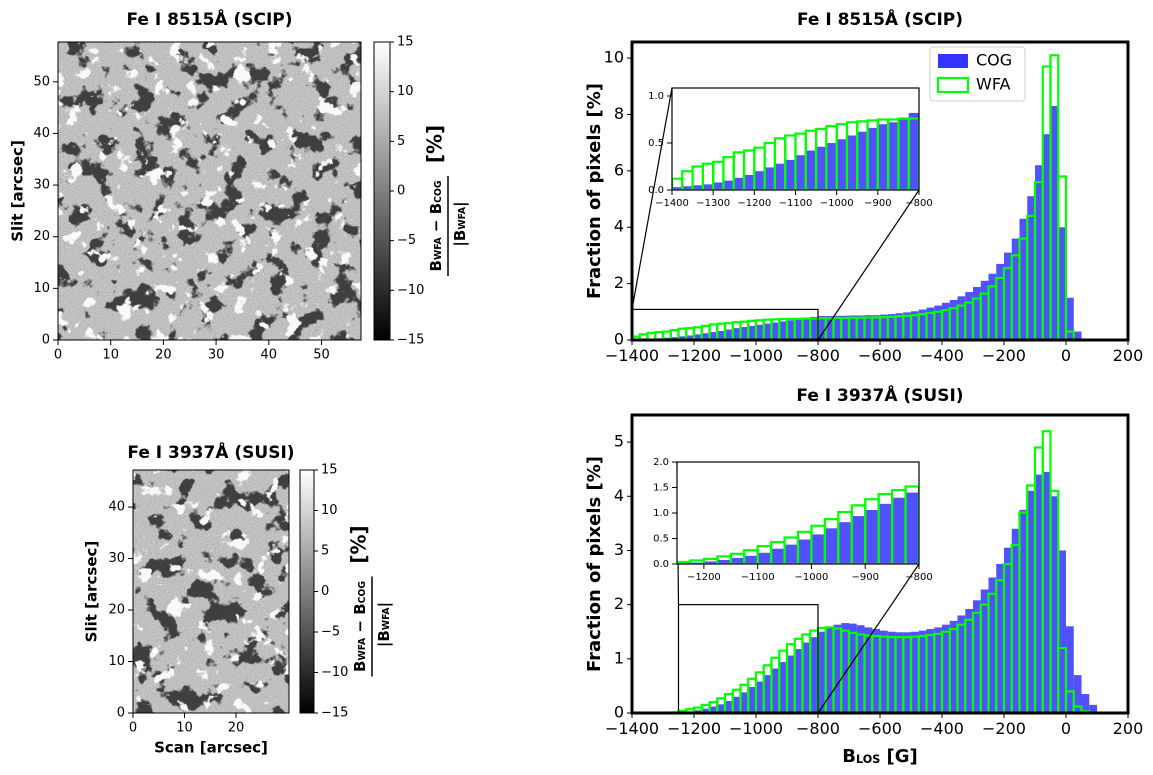 Image resolution: width=1153 pixels, height=775 pixels. I want to click on y-tick-label: 5, so click(619, 441).